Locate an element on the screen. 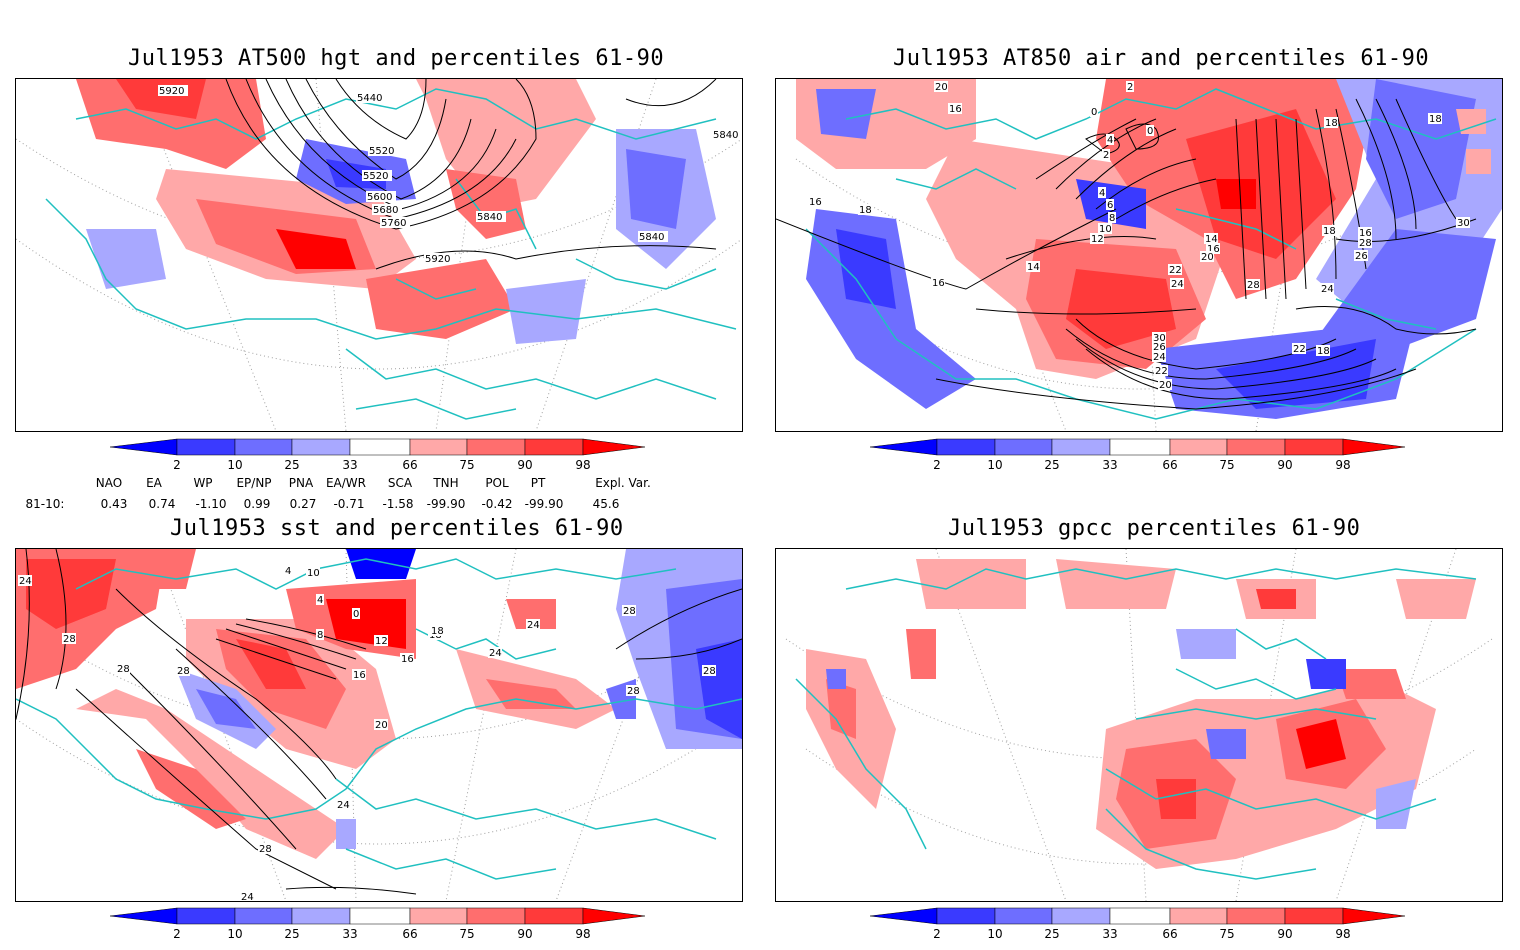  contour-label: 5680 is located at coordinates (385, 210).